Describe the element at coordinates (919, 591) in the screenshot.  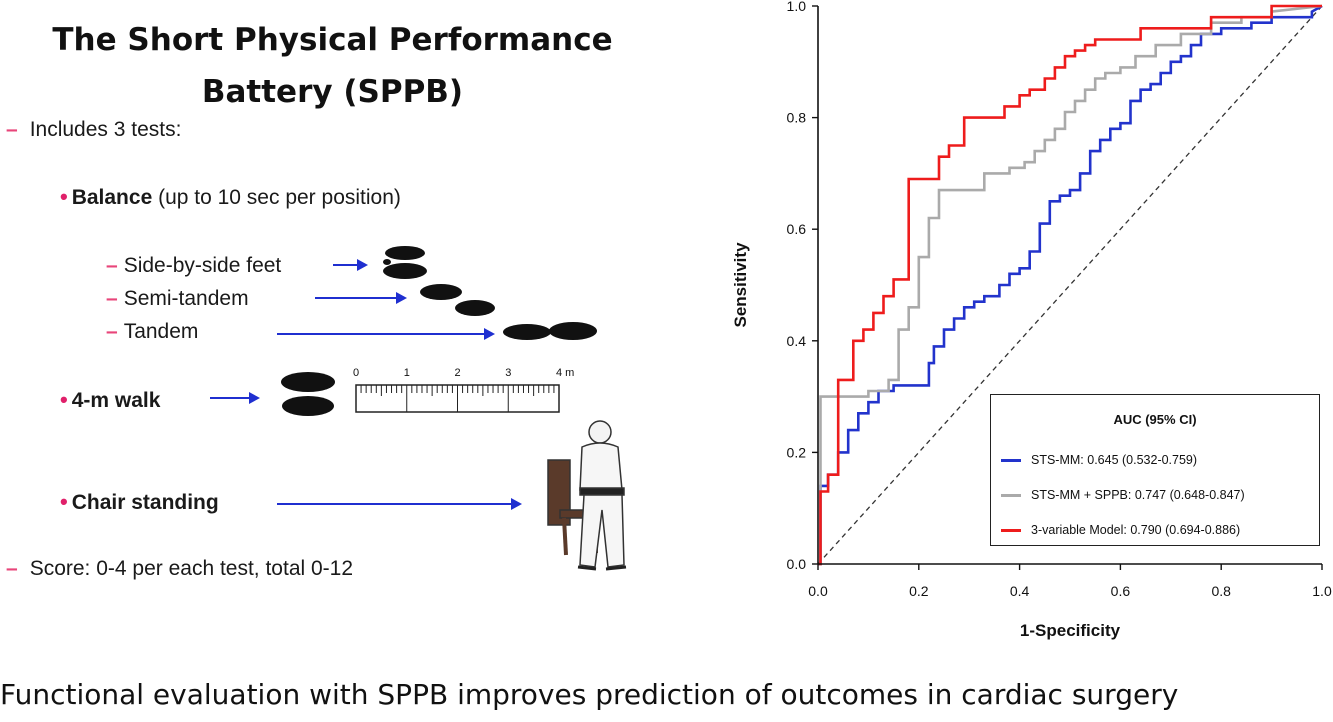
I see `x-tick-label: 0.2` at that location.